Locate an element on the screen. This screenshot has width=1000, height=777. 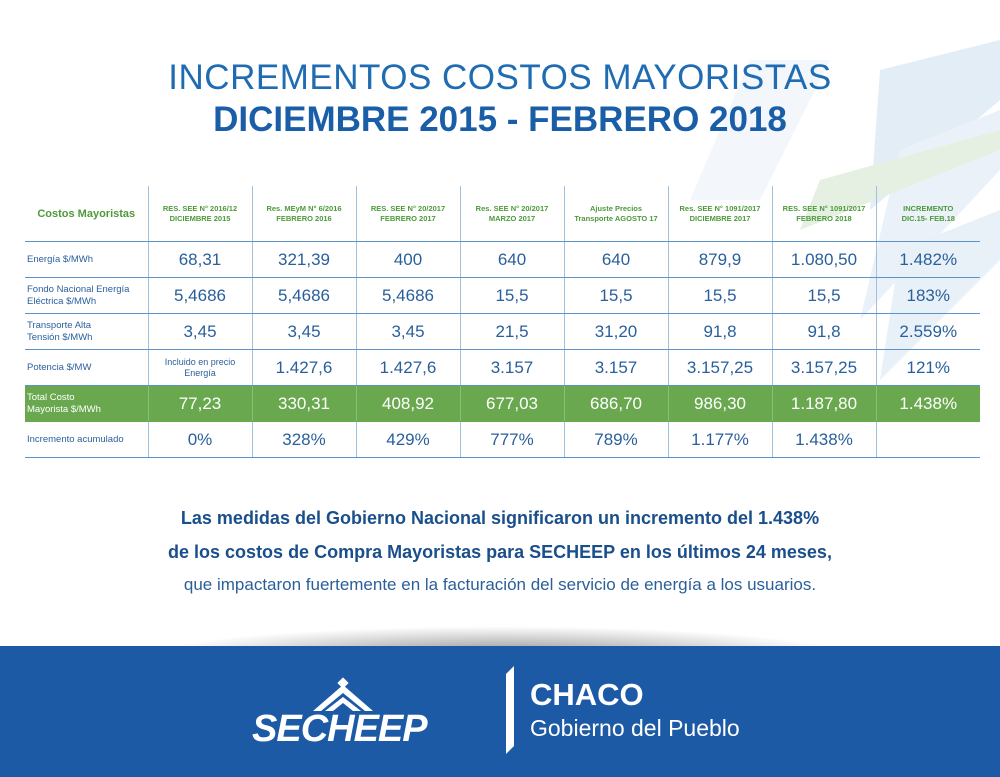
table-cell: 31,20 is located at coordinates (616, 331).